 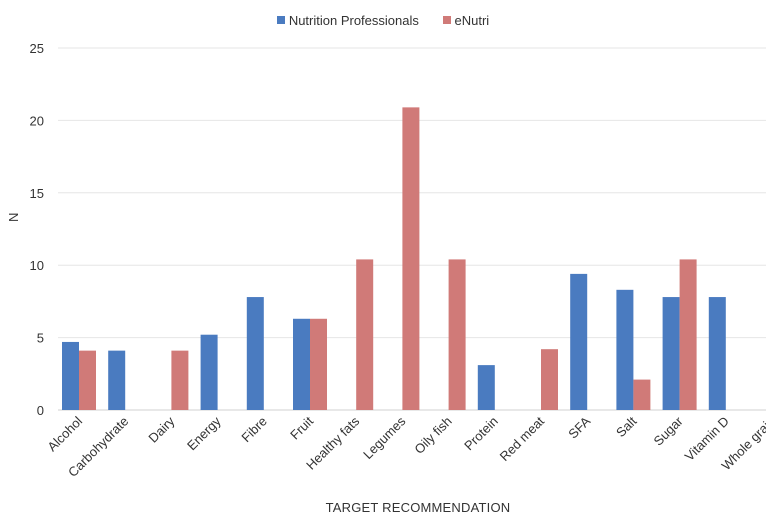 I want to click on y-axis-label: N, so click(x=13, y=217).